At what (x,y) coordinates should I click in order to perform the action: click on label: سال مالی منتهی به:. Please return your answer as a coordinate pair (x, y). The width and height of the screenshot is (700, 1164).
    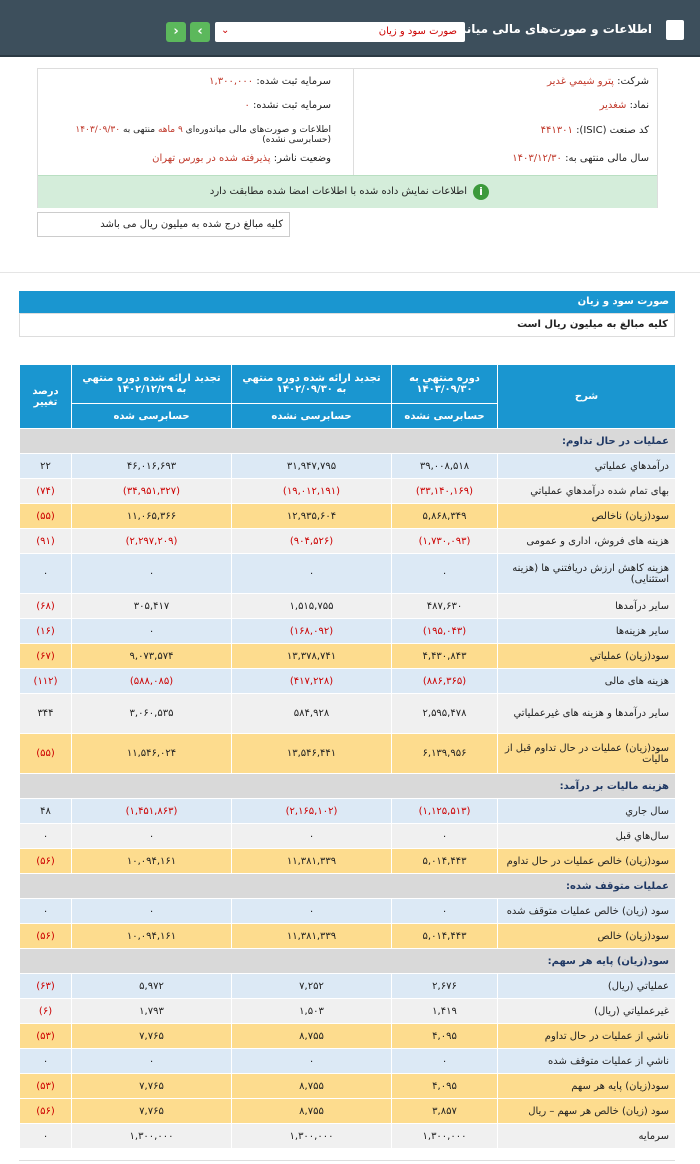
    Looking at the image, I should click on (607, 158).